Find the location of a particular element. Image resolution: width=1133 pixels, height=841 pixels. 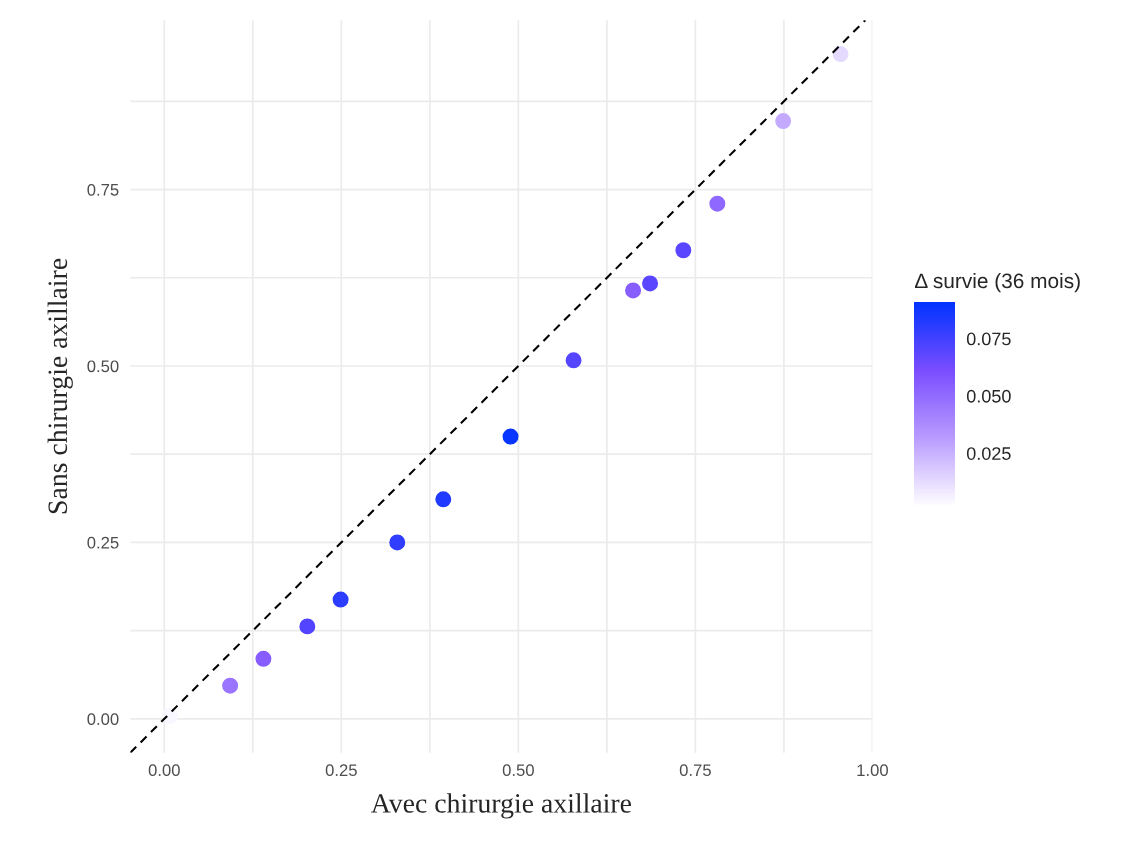

y-tick-label: 0.50 is located at coordinates (103, 366).